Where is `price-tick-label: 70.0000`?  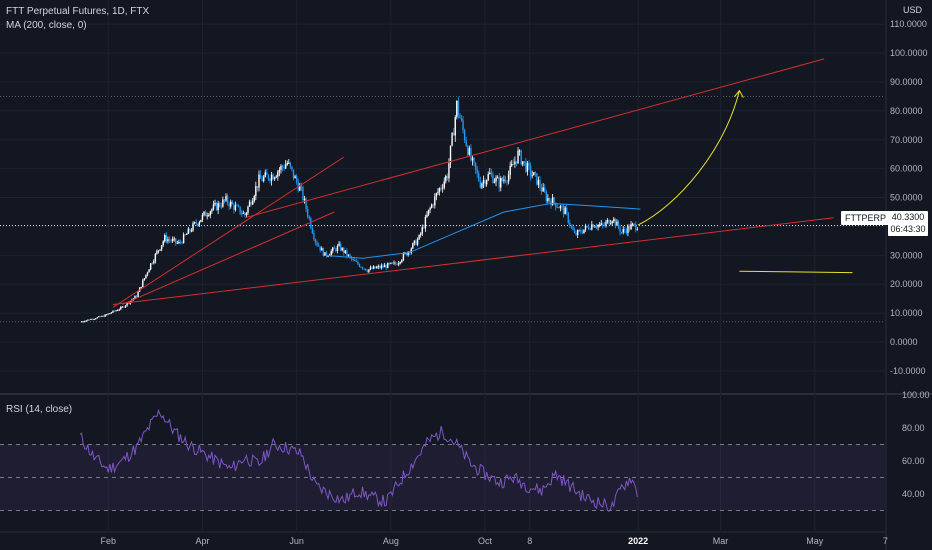
price-tick-label: 70.0000 is located at coordinates (906, 140).